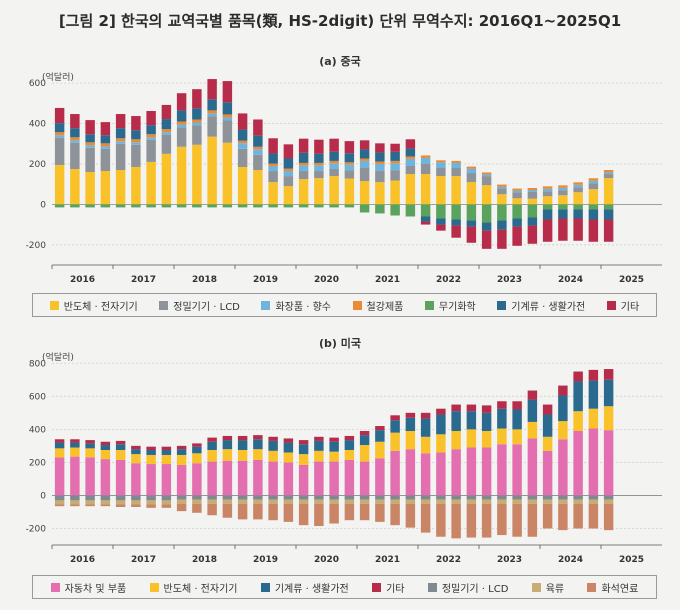  Describe the element at coordinates (326, 560) in the screenshot. I see `x-tick-label: 2020` at that location.